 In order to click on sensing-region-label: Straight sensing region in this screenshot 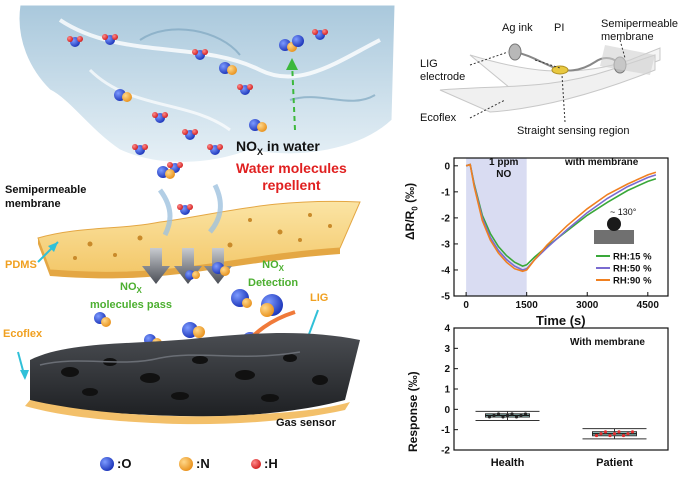, I will do `click(573, 131)`.